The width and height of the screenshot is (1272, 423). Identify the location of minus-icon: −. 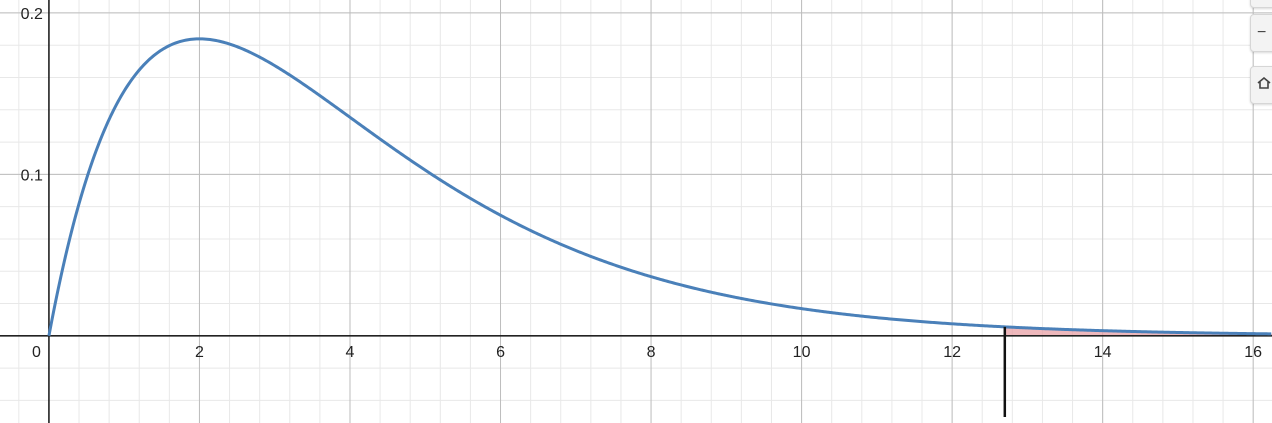
(1262, 32).